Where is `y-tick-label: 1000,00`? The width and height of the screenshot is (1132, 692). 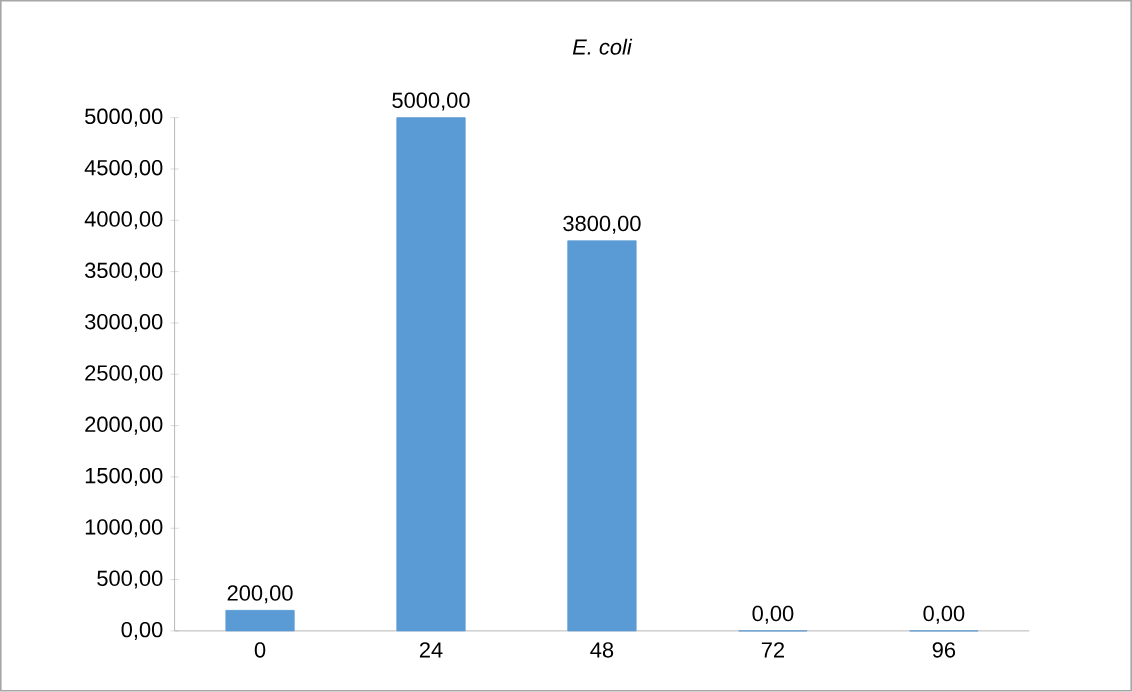
y-tick-label: 1000,00 is located at coordinates (124, 528).